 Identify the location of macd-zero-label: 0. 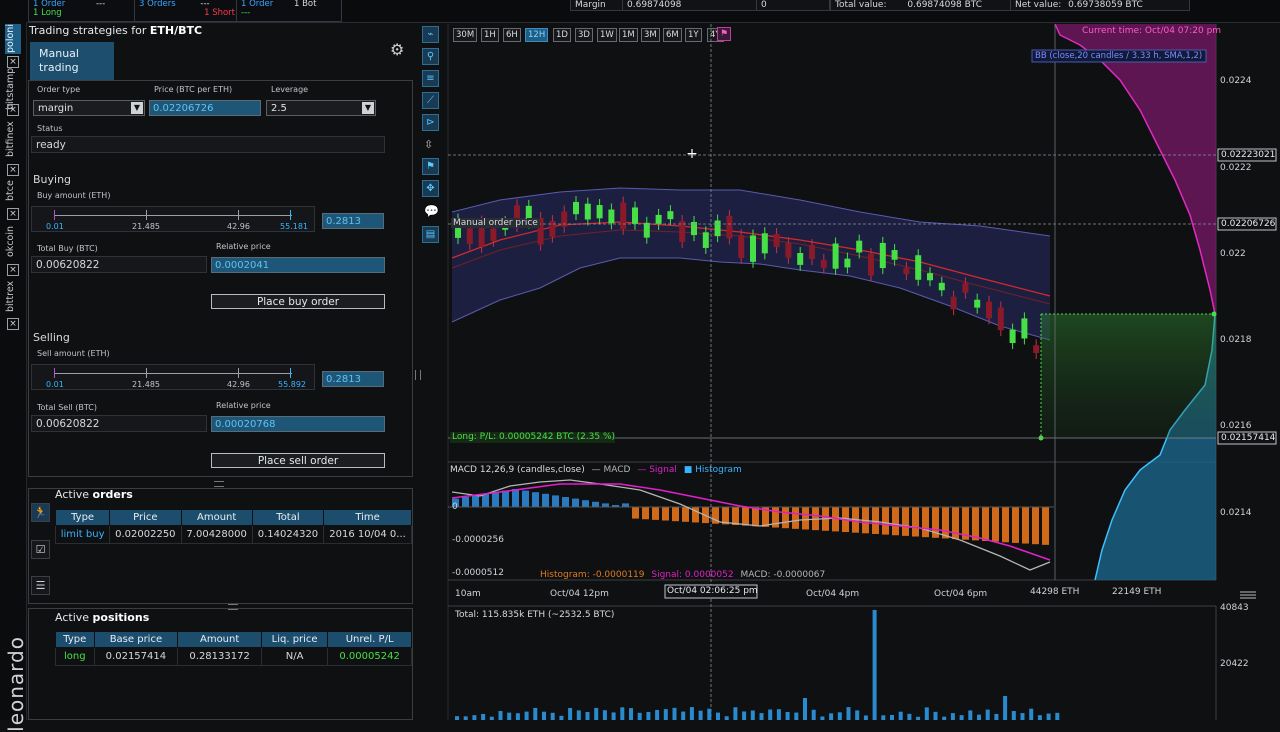
(455, 507).